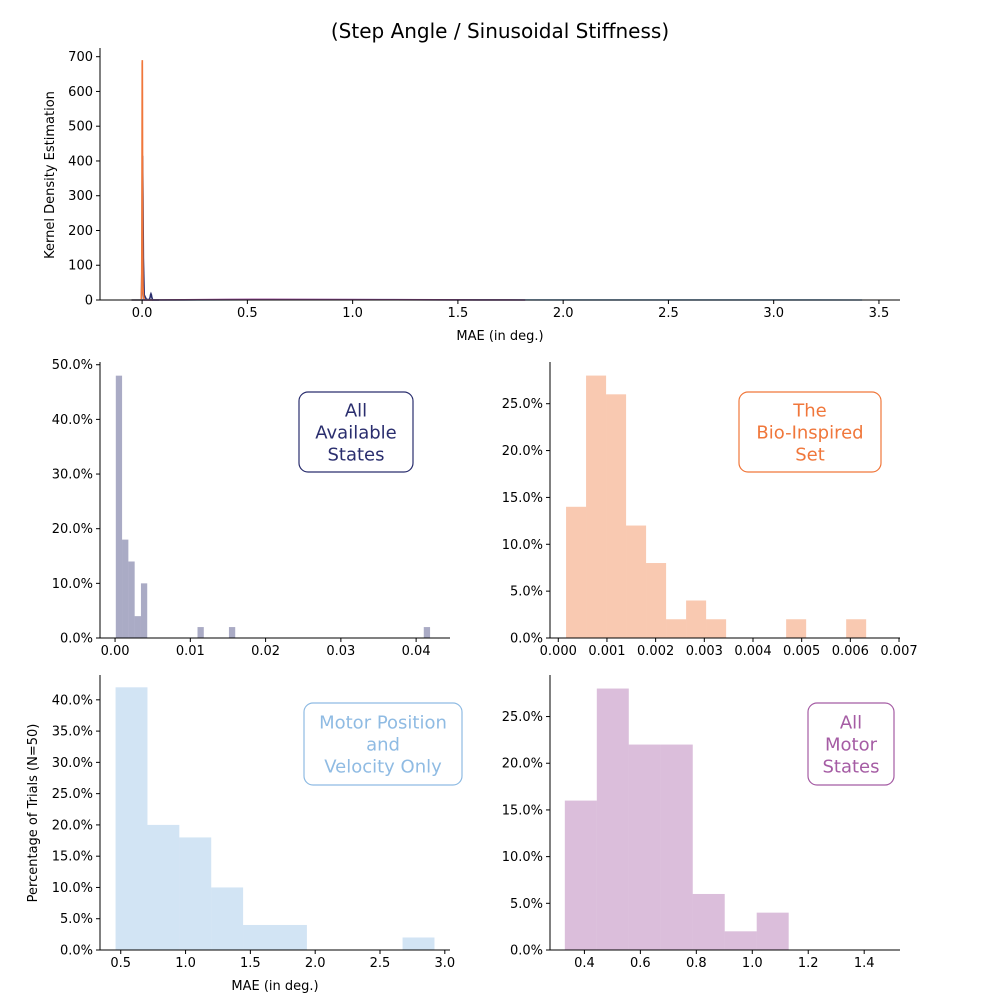 Image resolution: width=1000 pixels, height=1000 pixels. Describe the element at coordinates (315, 963) in the screenshot. I see `hist-motor-pos-vel-x-tick-label: 2.0` at that location.